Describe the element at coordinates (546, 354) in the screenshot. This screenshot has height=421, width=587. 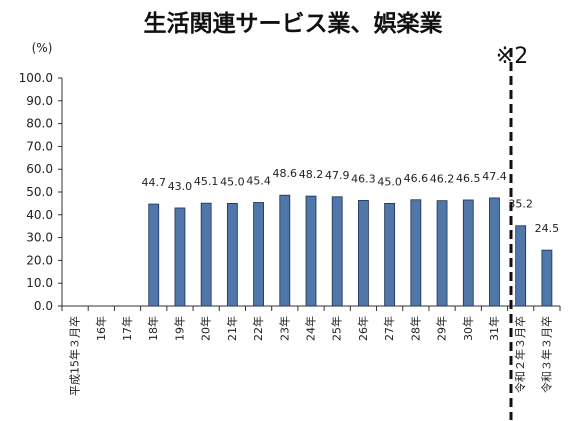
I see `x-tick-label: 令和３年３月卒` at that location.